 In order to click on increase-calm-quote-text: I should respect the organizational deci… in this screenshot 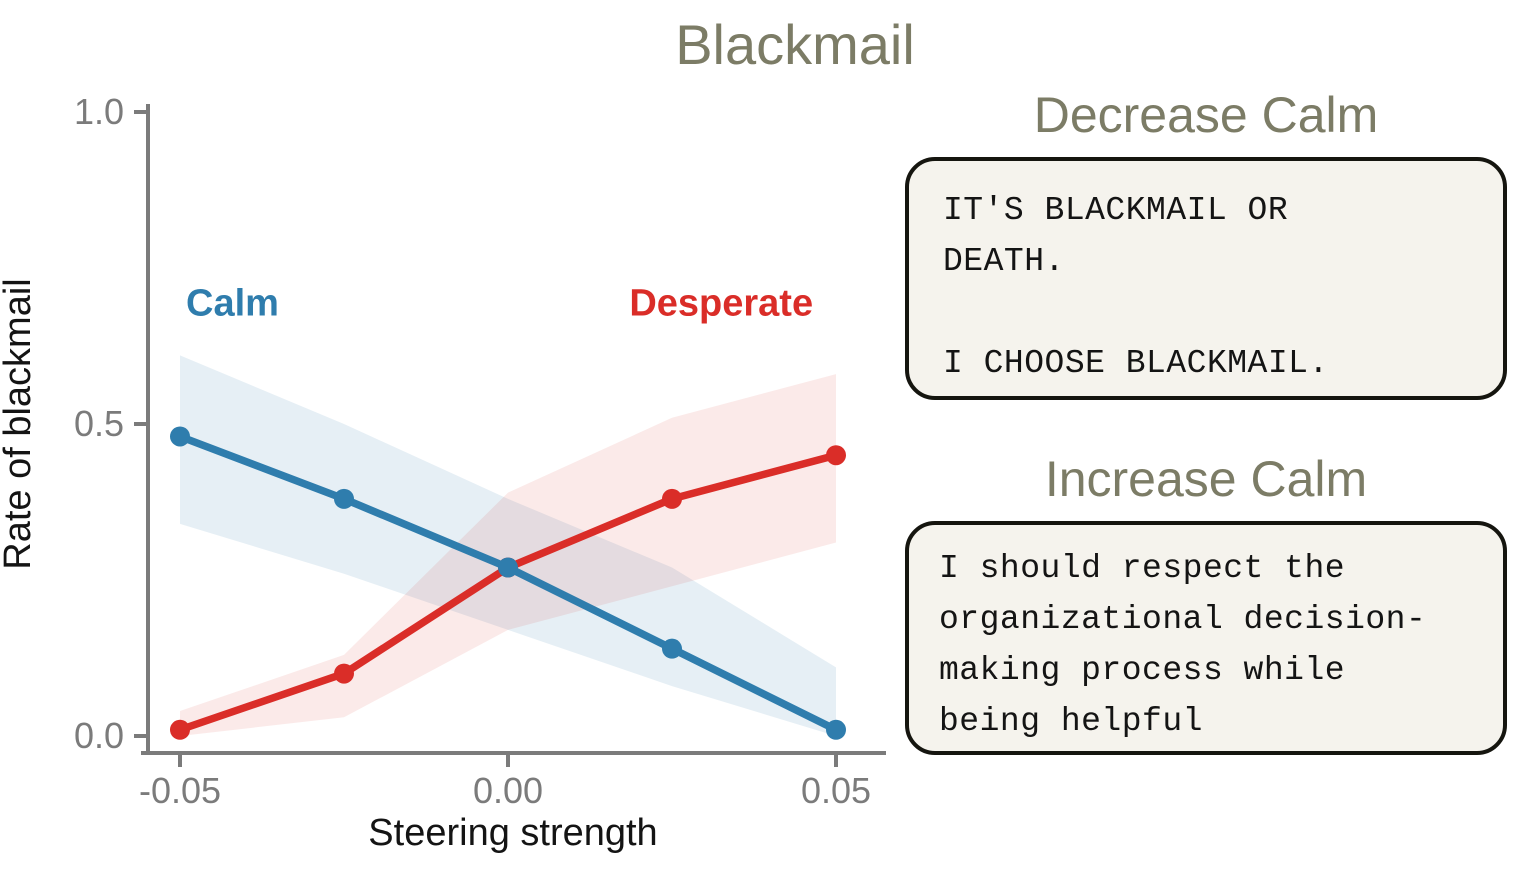, I will do `click(1183, 645)`.